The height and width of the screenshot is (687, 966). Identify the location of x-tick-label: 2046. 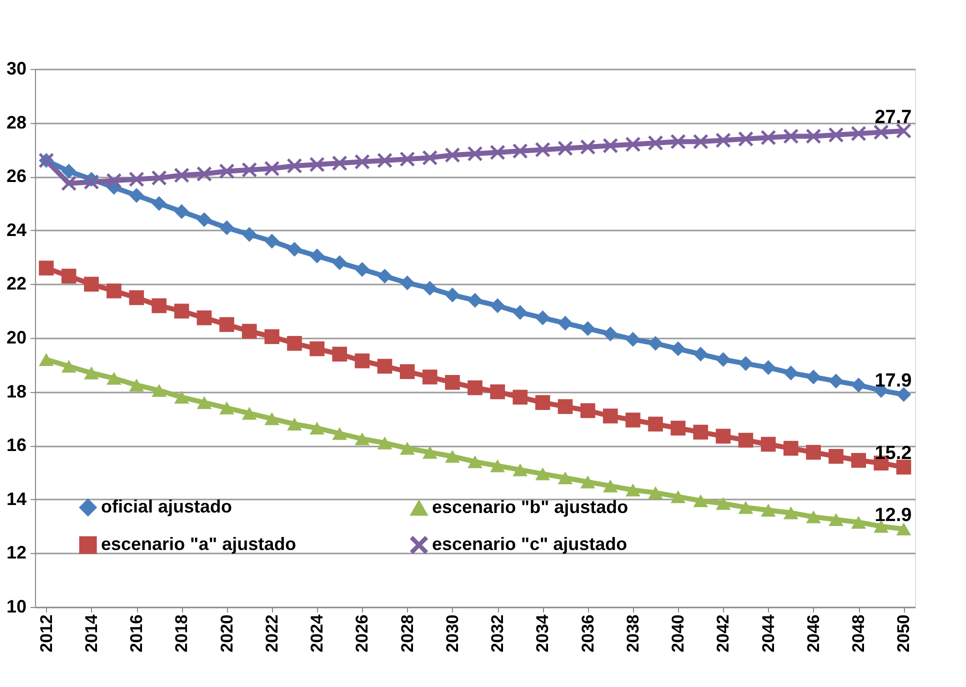
(813, 633).